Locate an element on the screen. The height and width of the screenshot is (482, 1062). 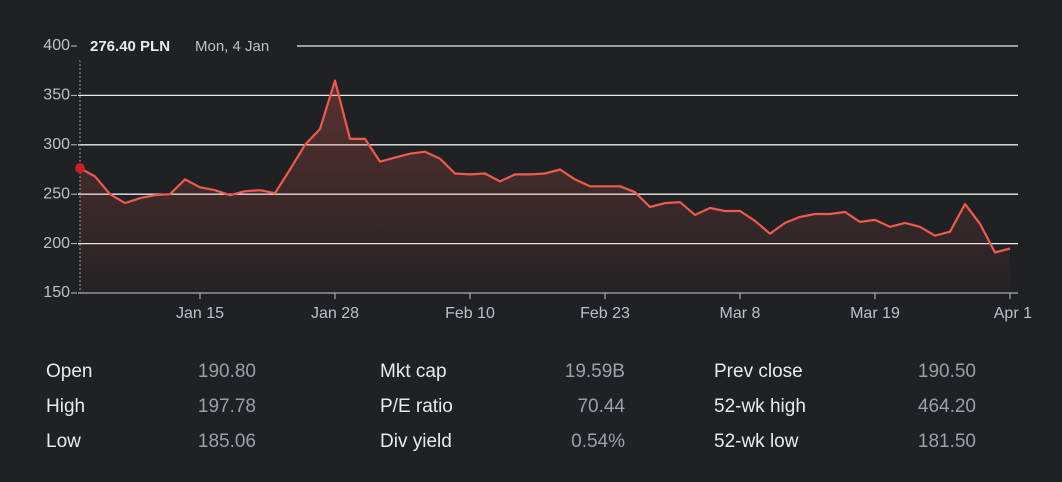
y-tick-label: 300 is located at coordinates (56, 144).